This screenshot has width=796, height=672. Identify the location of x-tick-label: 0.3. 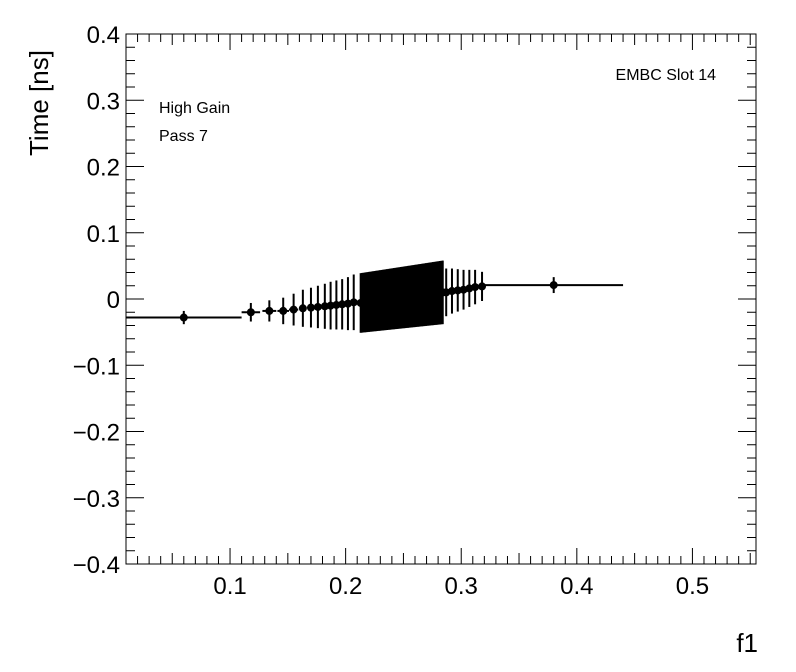
(461, 586).